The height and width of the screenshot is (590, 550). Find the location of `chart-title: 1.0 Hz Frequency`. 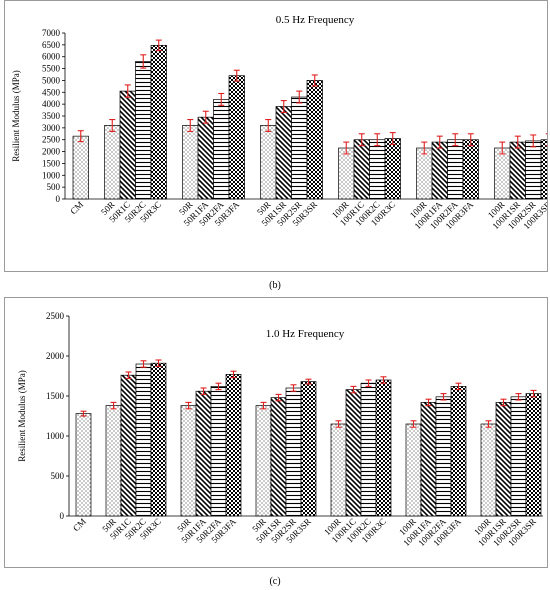

chart-title: 1.0 Hz Frequency is located at coordinates (305, 334).